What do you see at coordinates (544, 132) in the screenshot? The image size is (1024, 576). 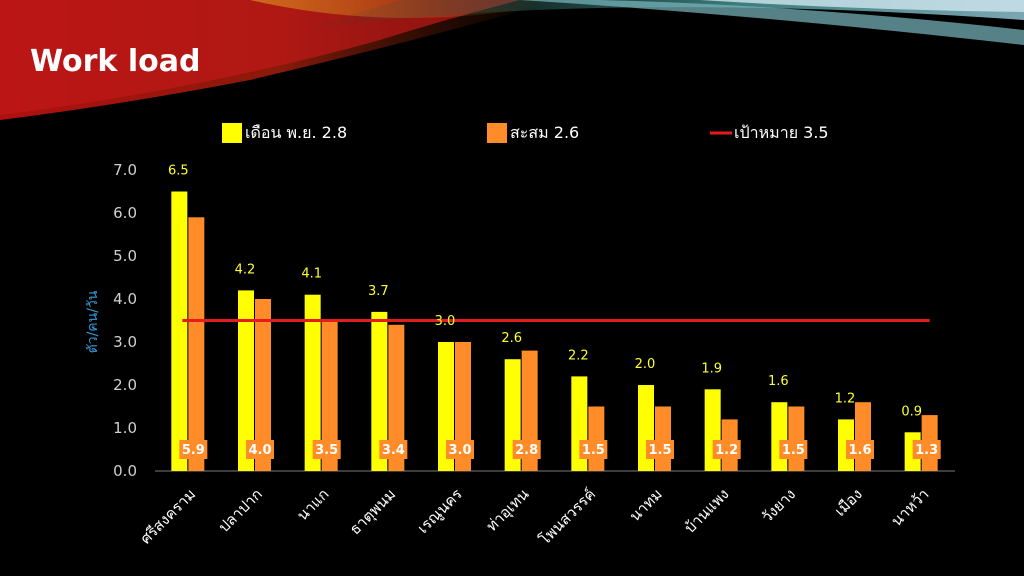 I see `legend-label-cumulative: สะสม 2.6` at bounding box center [544, 132].